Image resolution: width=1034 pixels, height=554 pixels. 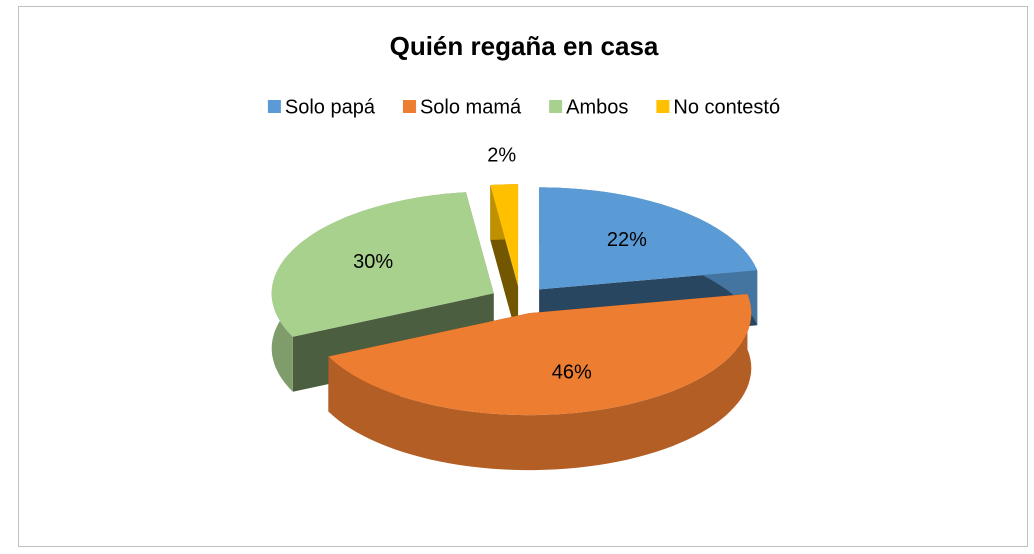 What do you see at coordinates (572, 373) in the screenshot?
I see `data-label: 46%` at bounding box center [572, 373].